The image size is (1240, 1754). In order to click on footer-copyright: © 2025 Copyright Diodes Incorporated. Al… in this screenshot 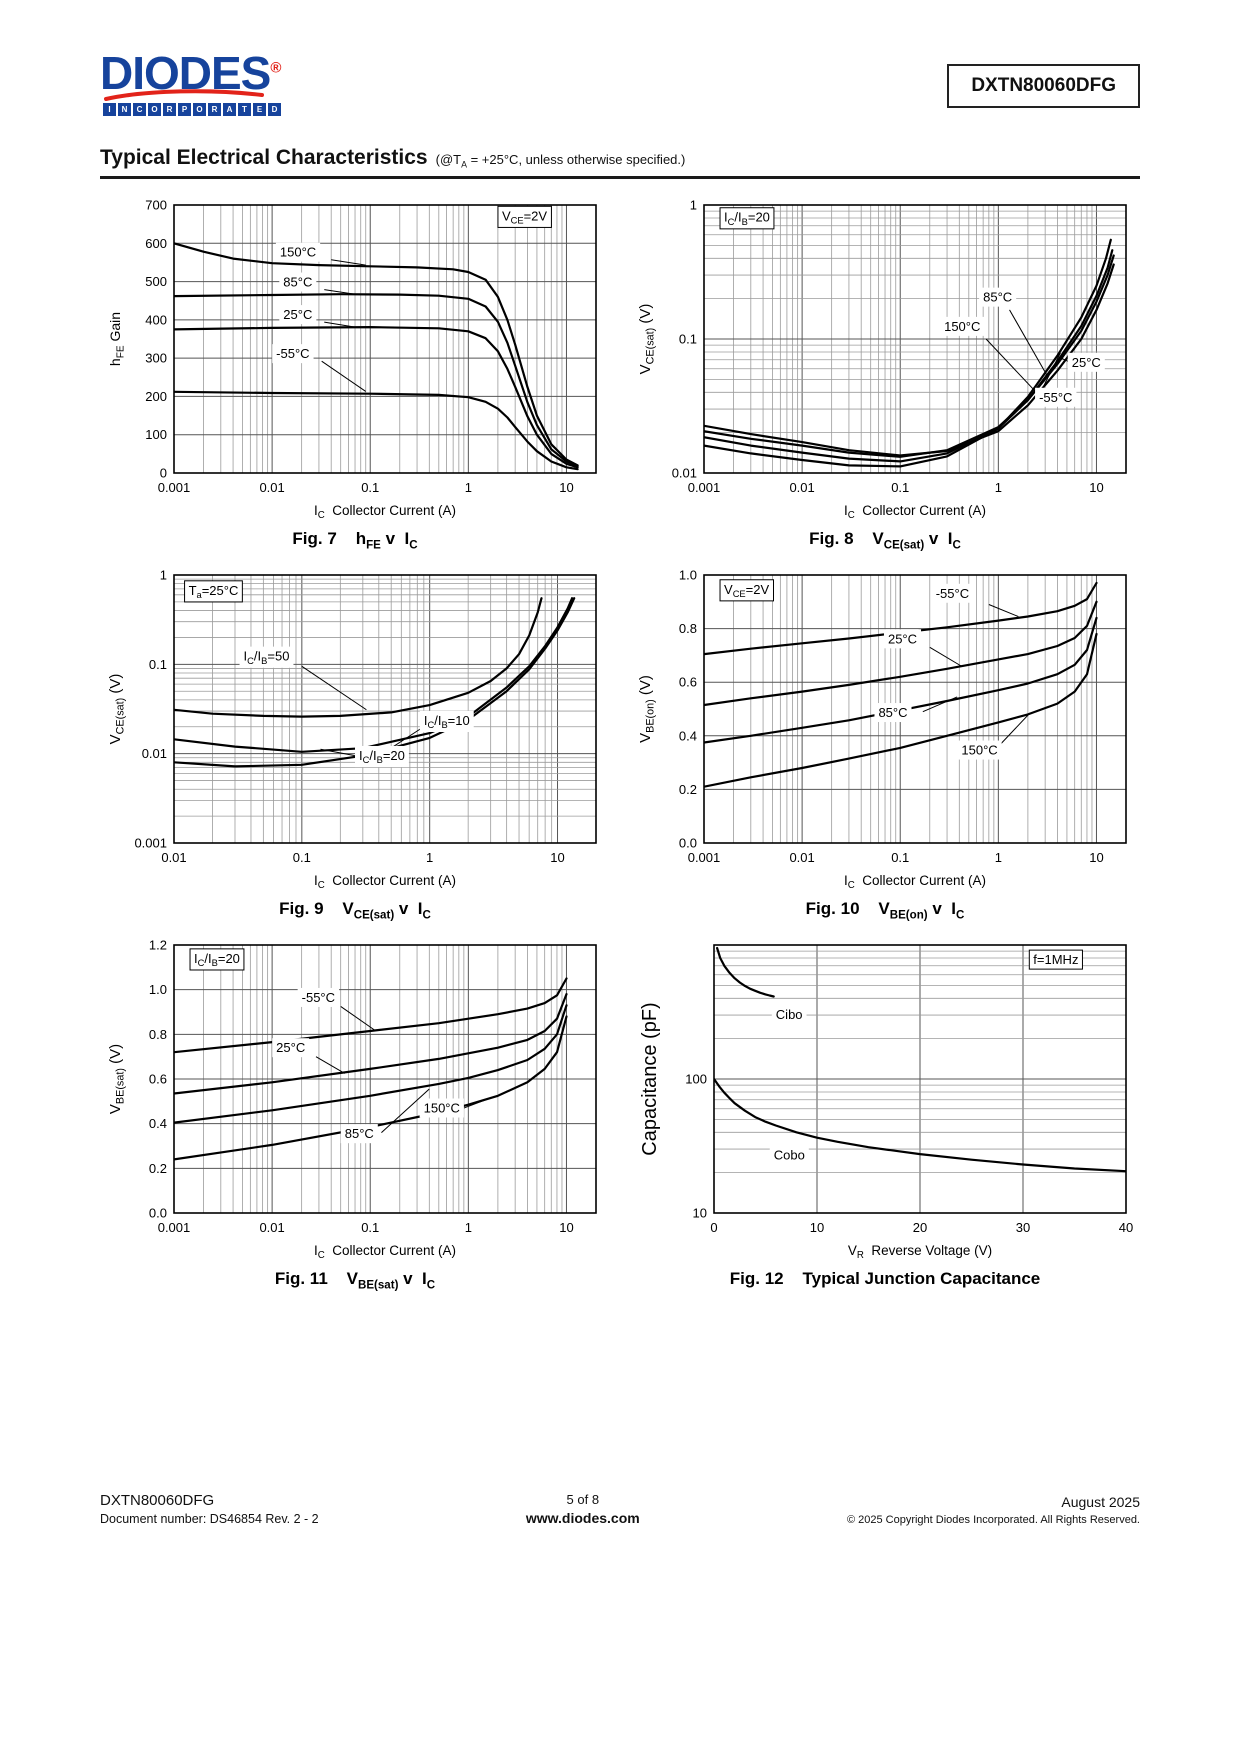, I will do `click(993, 1520)`.